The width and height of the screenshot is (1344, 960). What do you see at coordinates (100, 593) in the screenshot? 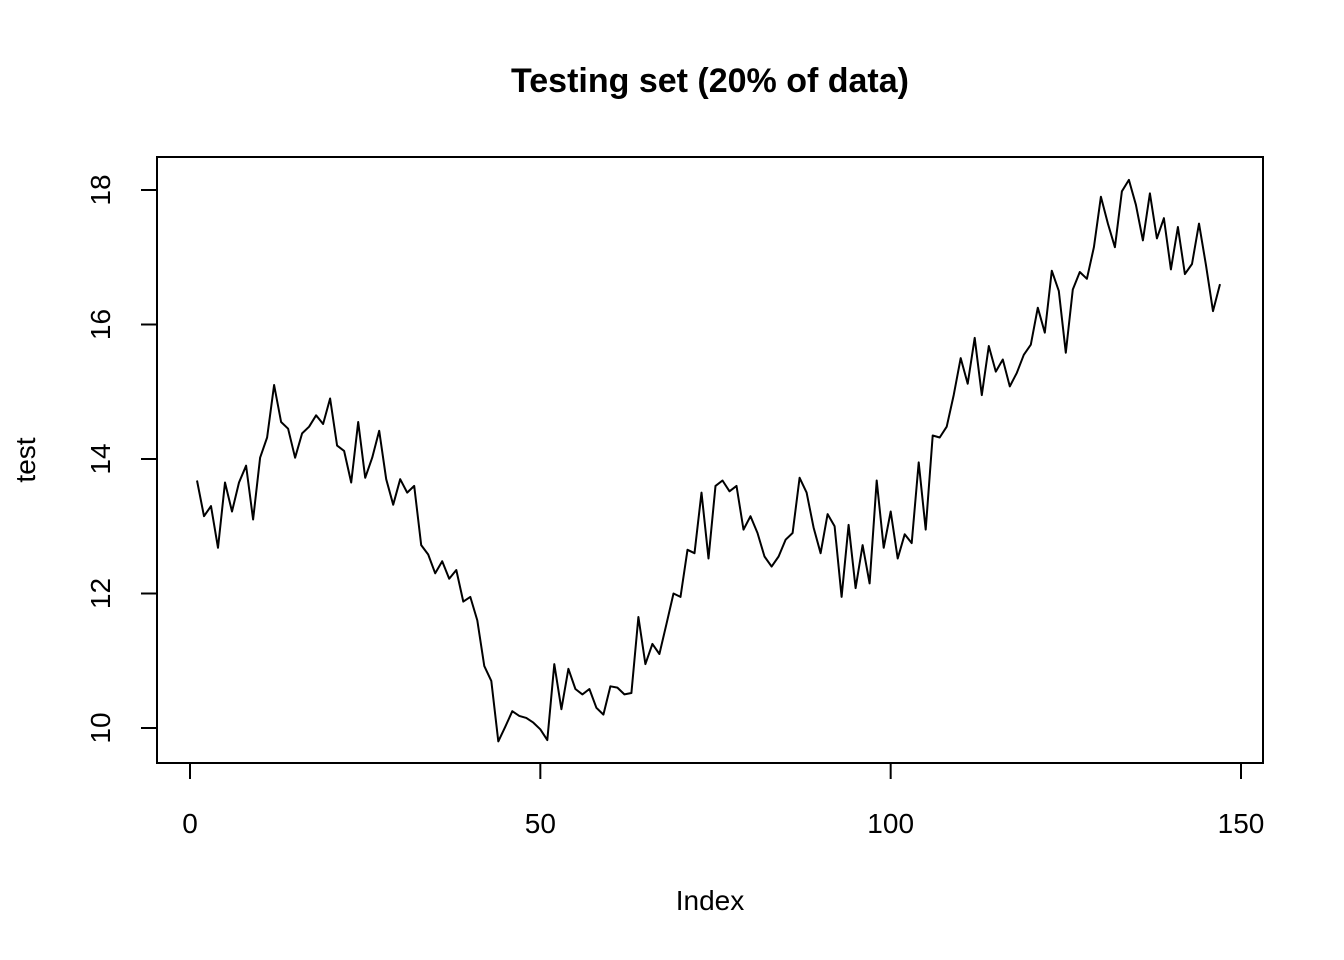
I see `y-tick-label: 12` at bounding box center [100, 593].